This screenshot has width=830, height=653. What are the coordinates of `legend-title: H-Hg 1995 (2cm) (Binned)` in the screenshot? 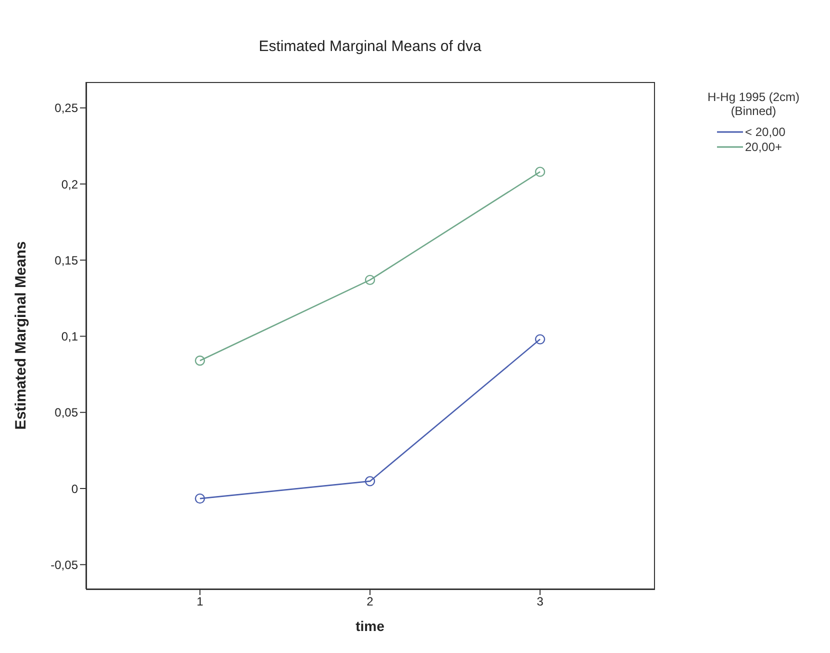 It's located at (753, 104).